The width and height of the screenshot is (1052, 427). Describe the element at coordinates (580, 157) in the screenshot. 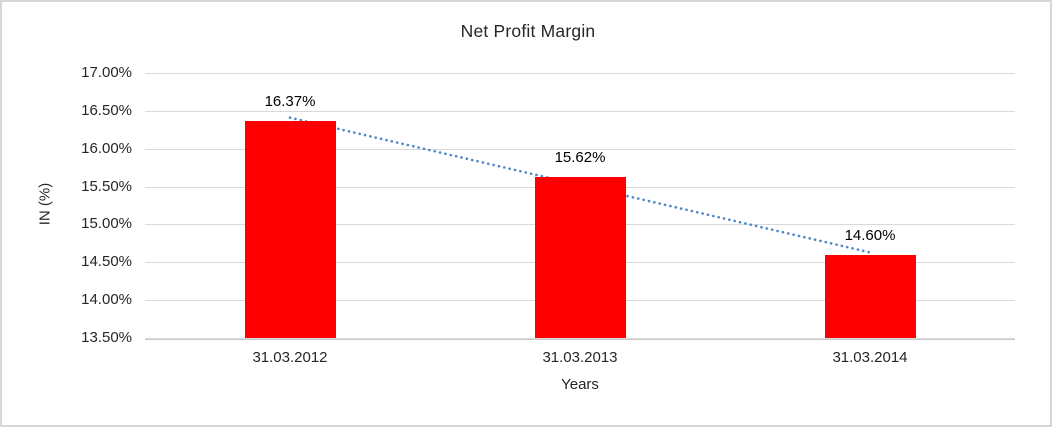

I see `bar-data-label: 15.62%` at that location.